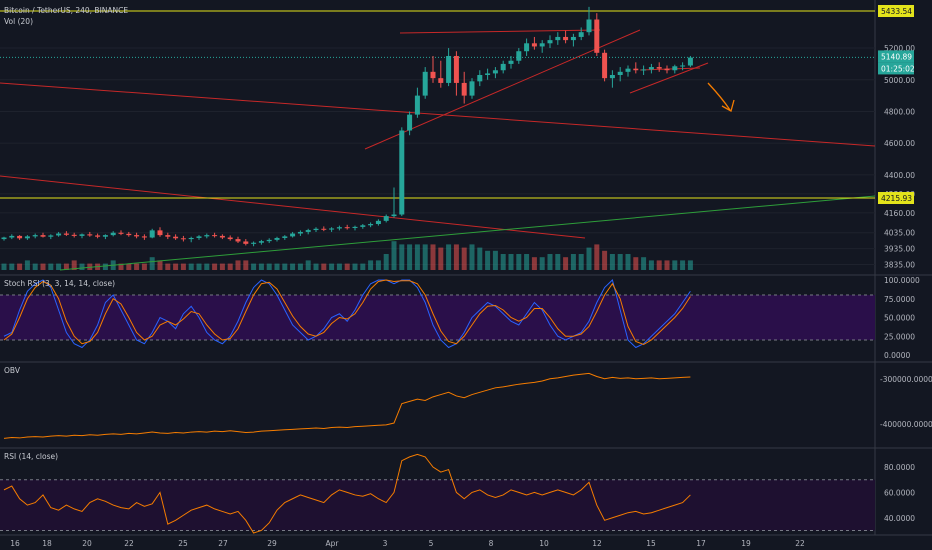 This screenshot has width=932, height=550. Describe the element at coordinates (899, 467) in the screenshot. I see `rsi-tick-label: 80.0000` at that location.